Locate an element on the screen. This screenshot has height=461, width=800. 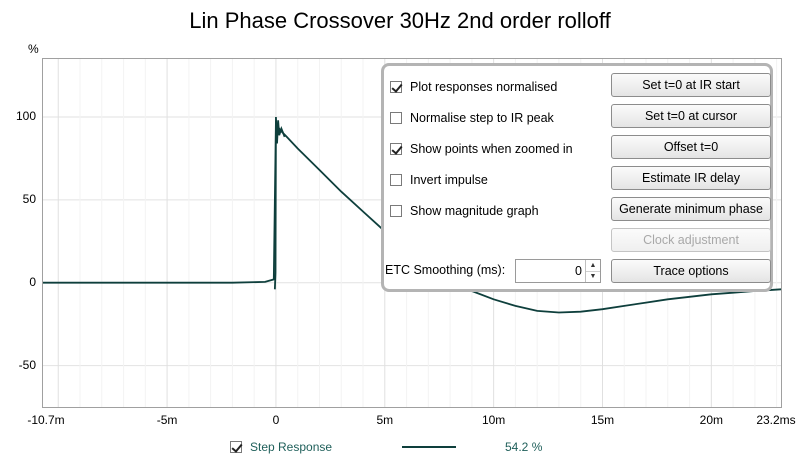
legend-checkbox is located at coordinates (236, 447).